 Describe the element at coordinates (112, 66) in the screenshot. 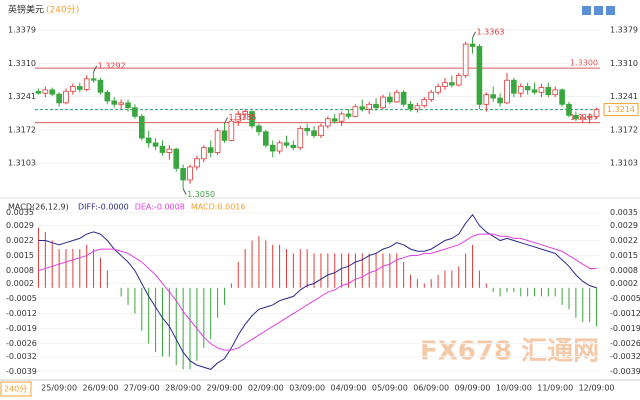

I see `annotation-label: 1.3292` at that location.